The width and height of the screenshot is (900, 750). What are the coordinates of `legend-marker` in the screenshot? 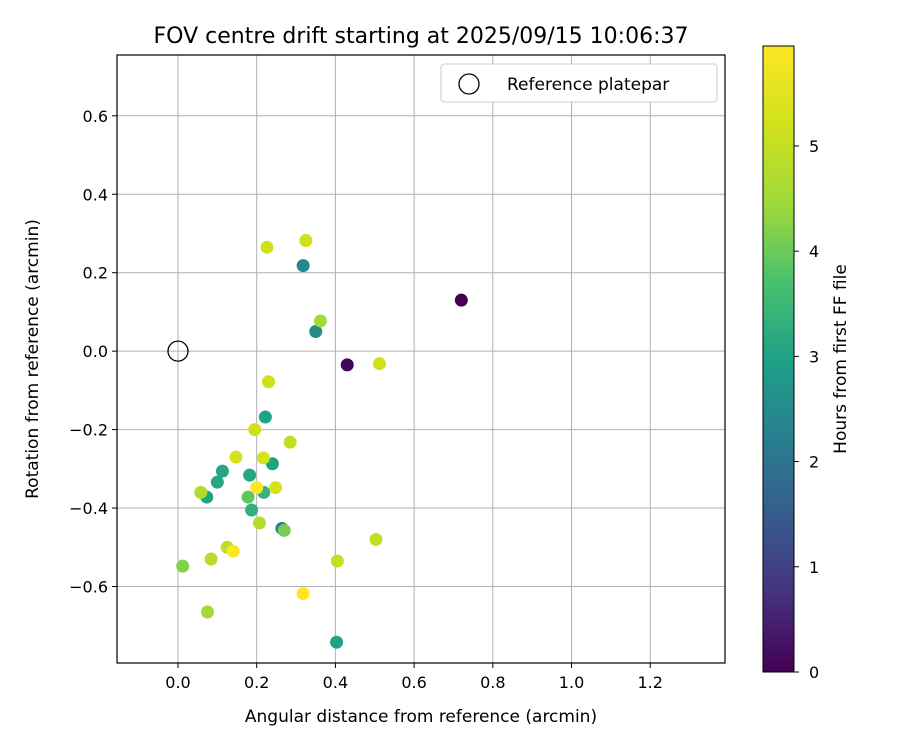 It's located at (469, 84).